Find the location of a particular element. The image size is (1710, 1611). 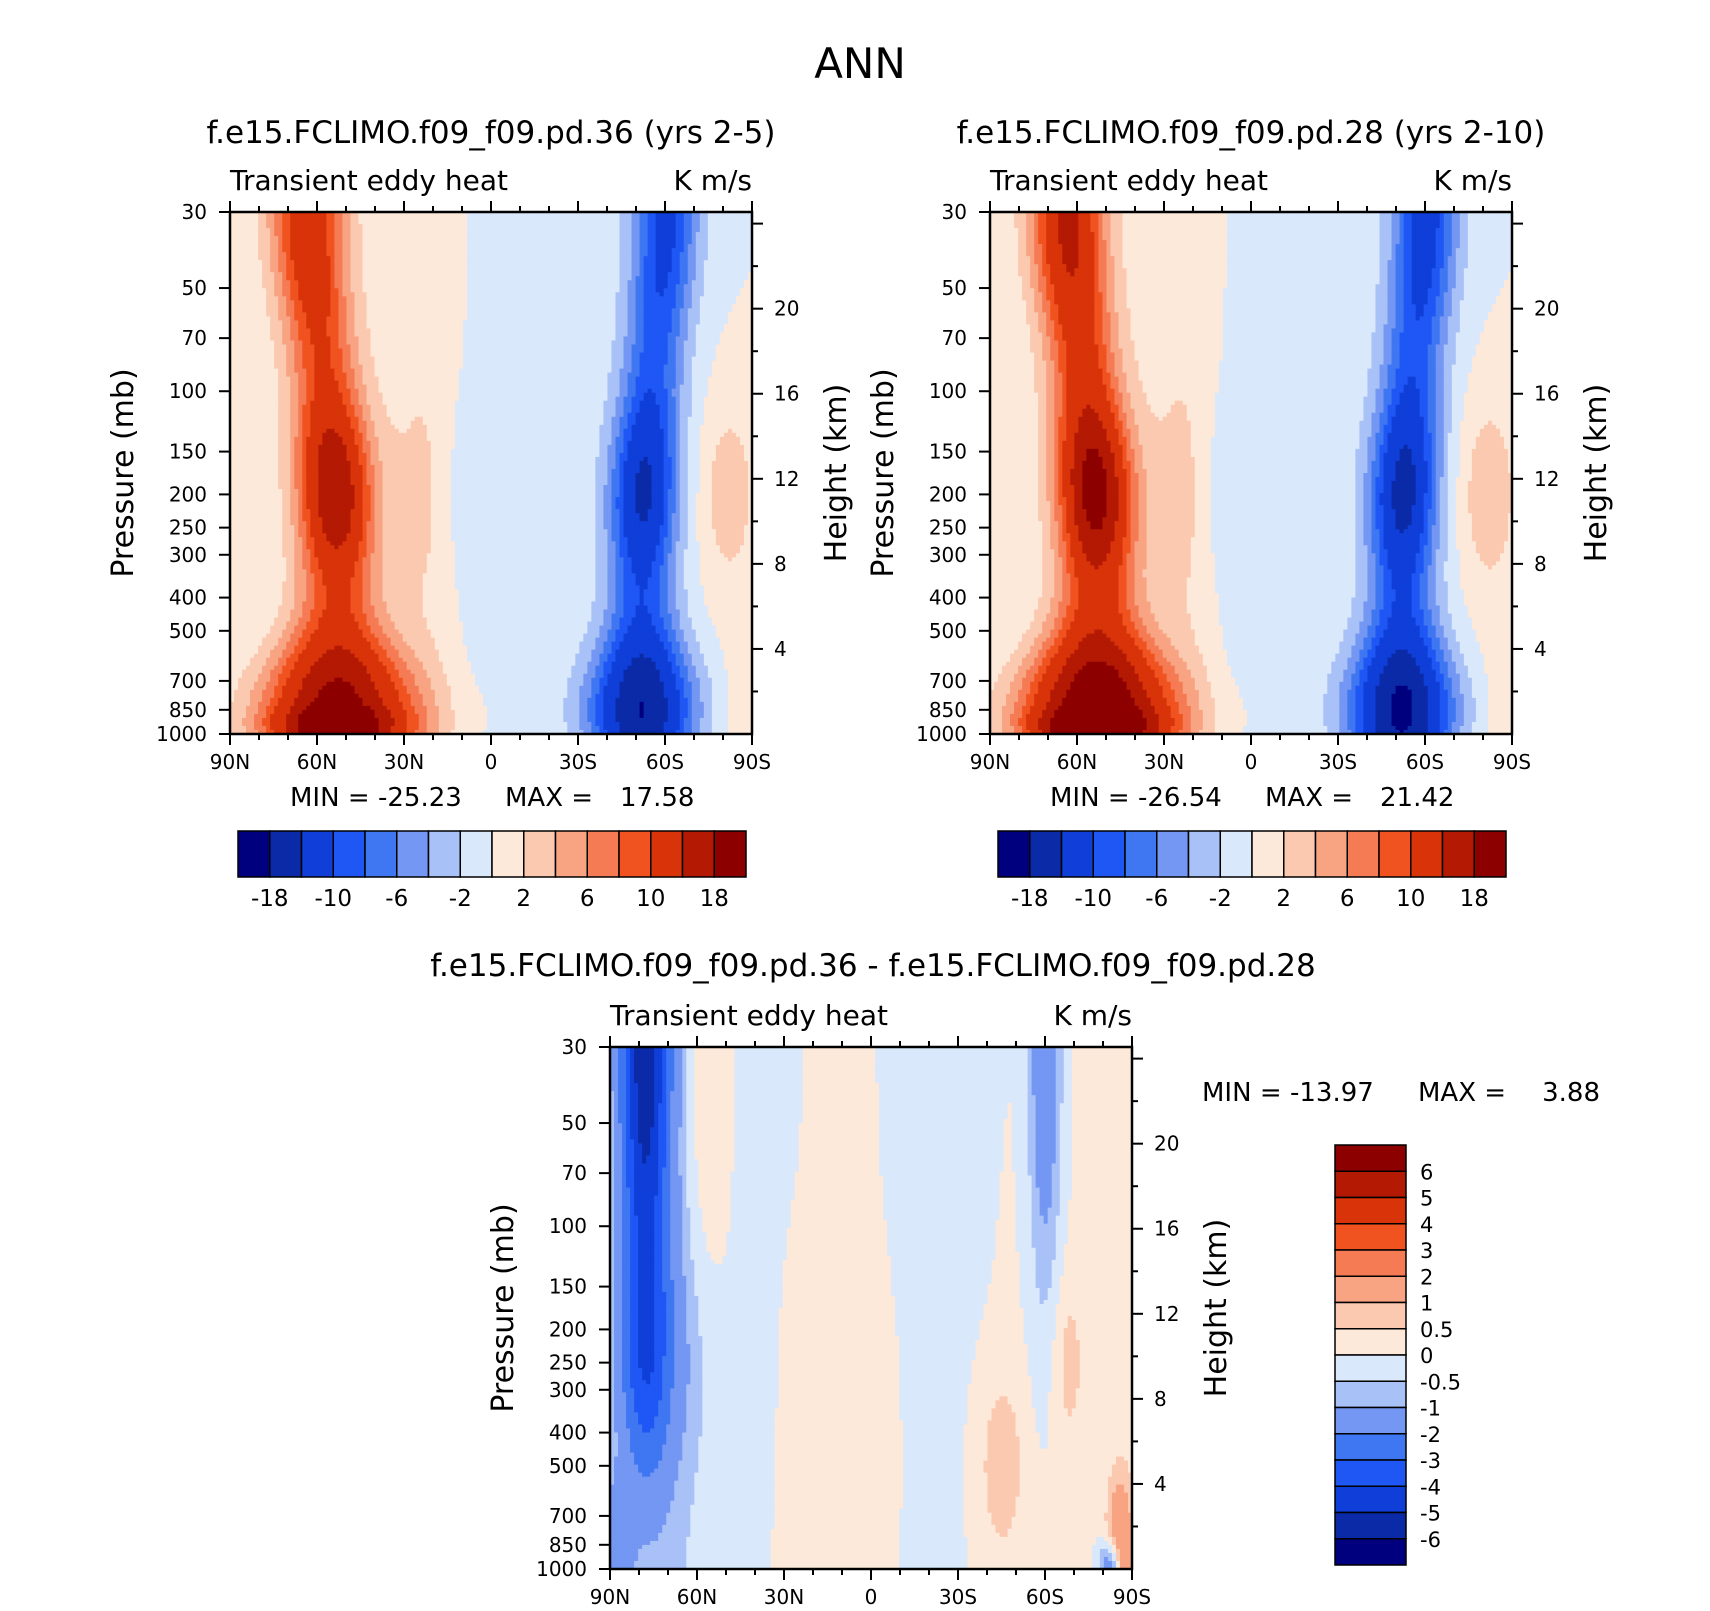

panel-1-units-label: K m/s is located at coordinates (712, 180).